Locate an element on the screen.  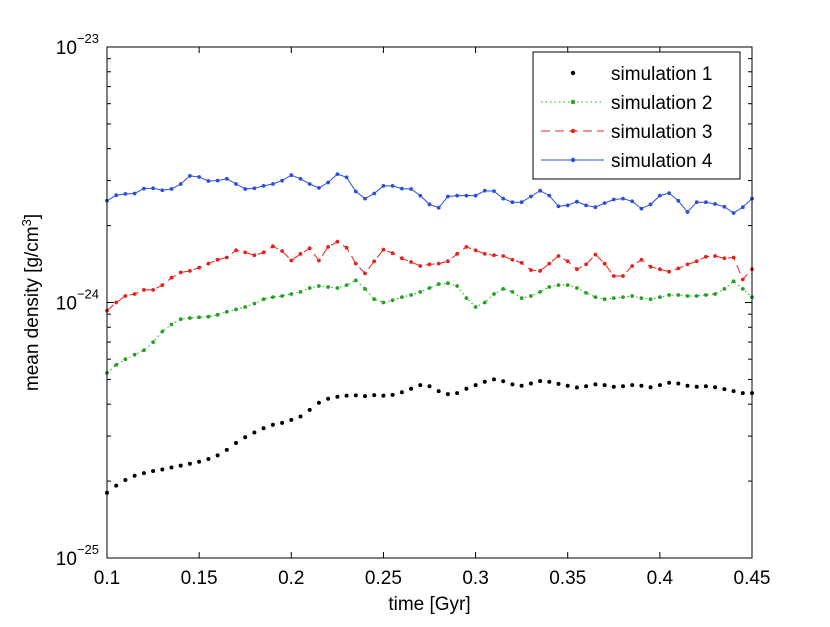
series-line is located at coordinates (429, 326).